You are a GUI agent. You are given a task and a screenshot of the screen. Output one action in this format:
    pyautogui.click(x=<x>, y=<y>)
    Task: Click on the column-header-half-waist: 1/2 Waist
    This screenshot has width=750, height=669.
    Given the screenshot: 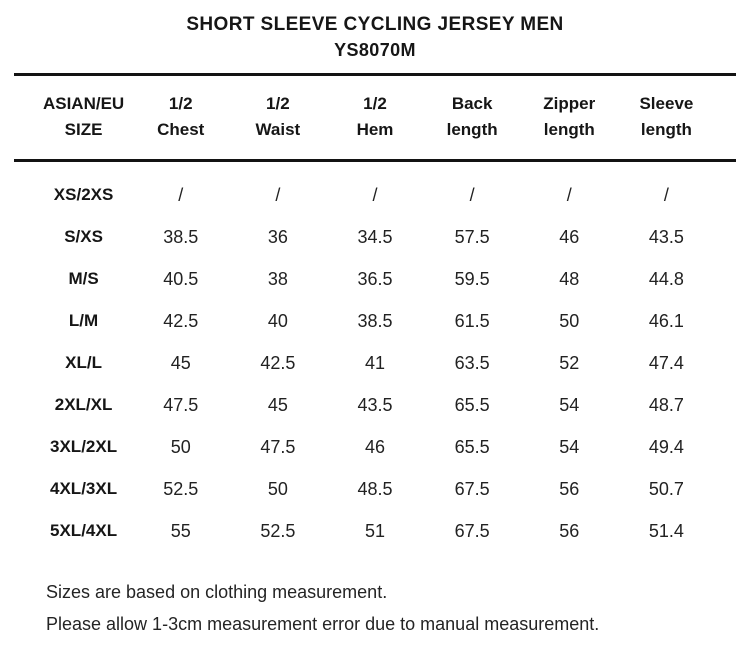 What is the action you would take?
    pyautogui.click(x=277, y=117)
    